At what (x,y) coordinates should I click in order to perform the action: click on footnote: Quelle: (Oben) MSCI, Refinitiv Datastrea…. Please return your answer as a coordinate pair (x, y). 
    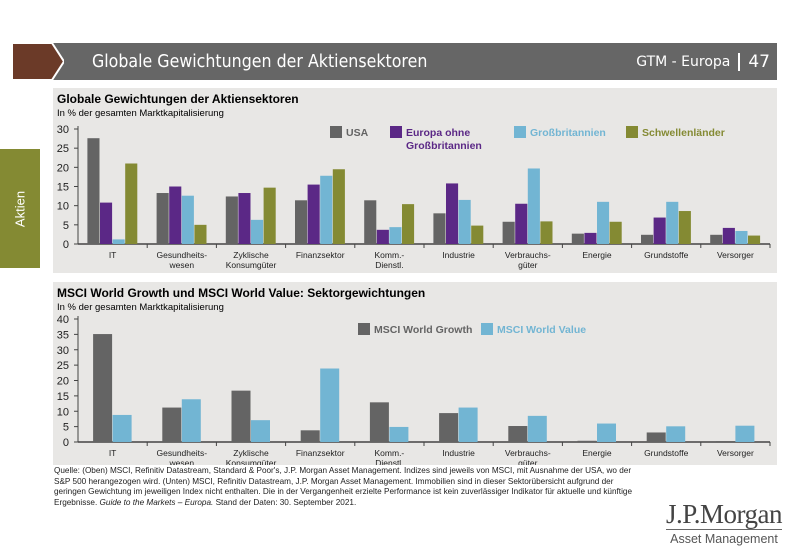
    Looking at the image, I should click on (349, 487).